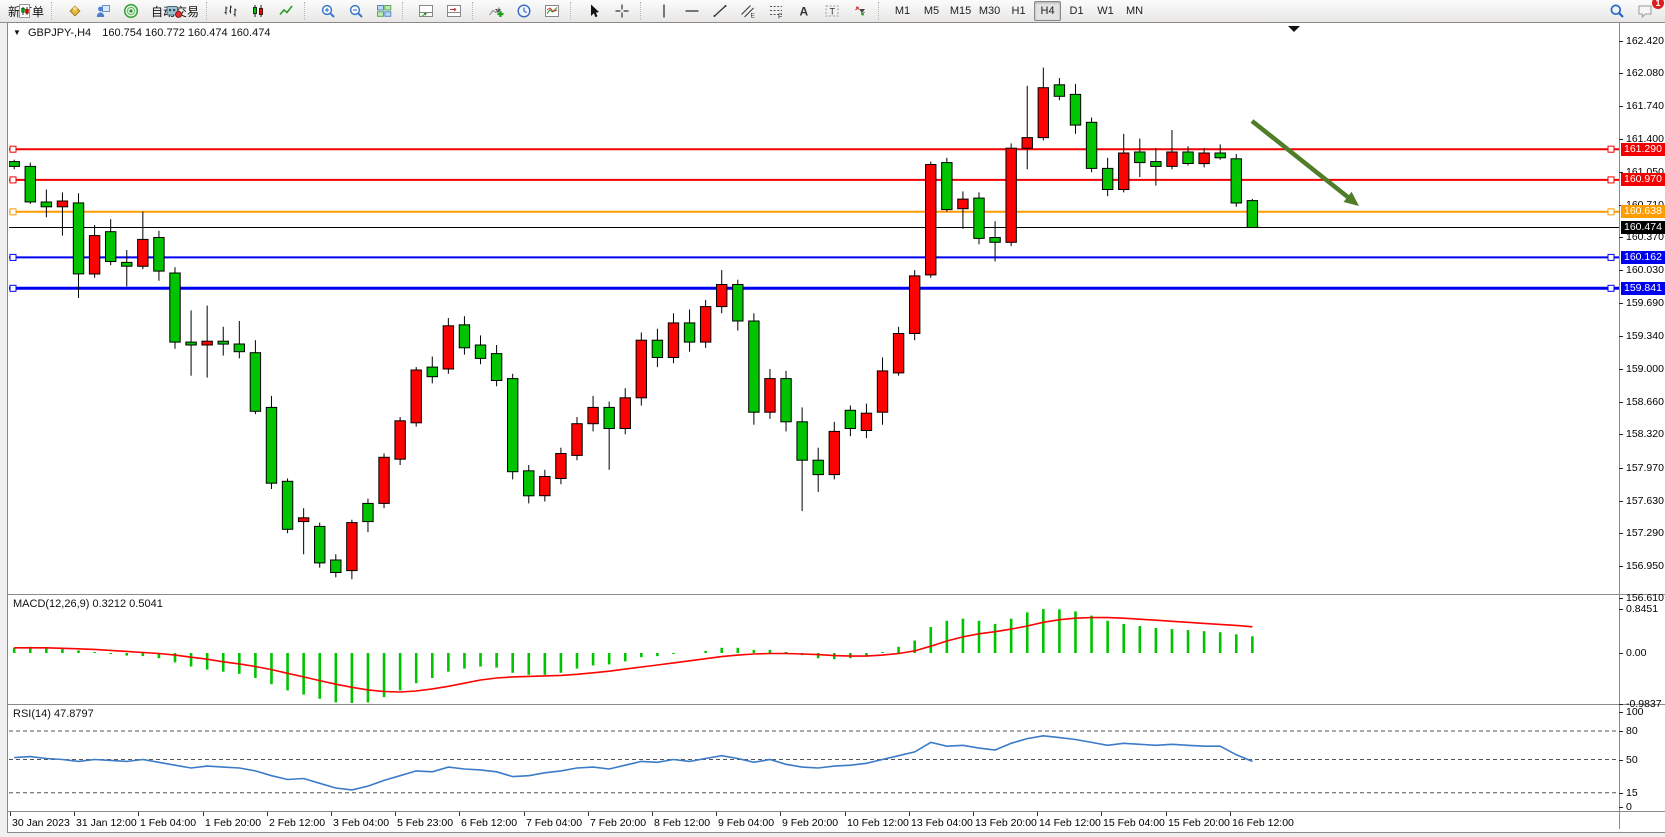 This screenshot has height=837, width=1665. What do you see at coordinates (552, 11) in the screenshot?
I see `templates-button` at bounding box center [552, 11].